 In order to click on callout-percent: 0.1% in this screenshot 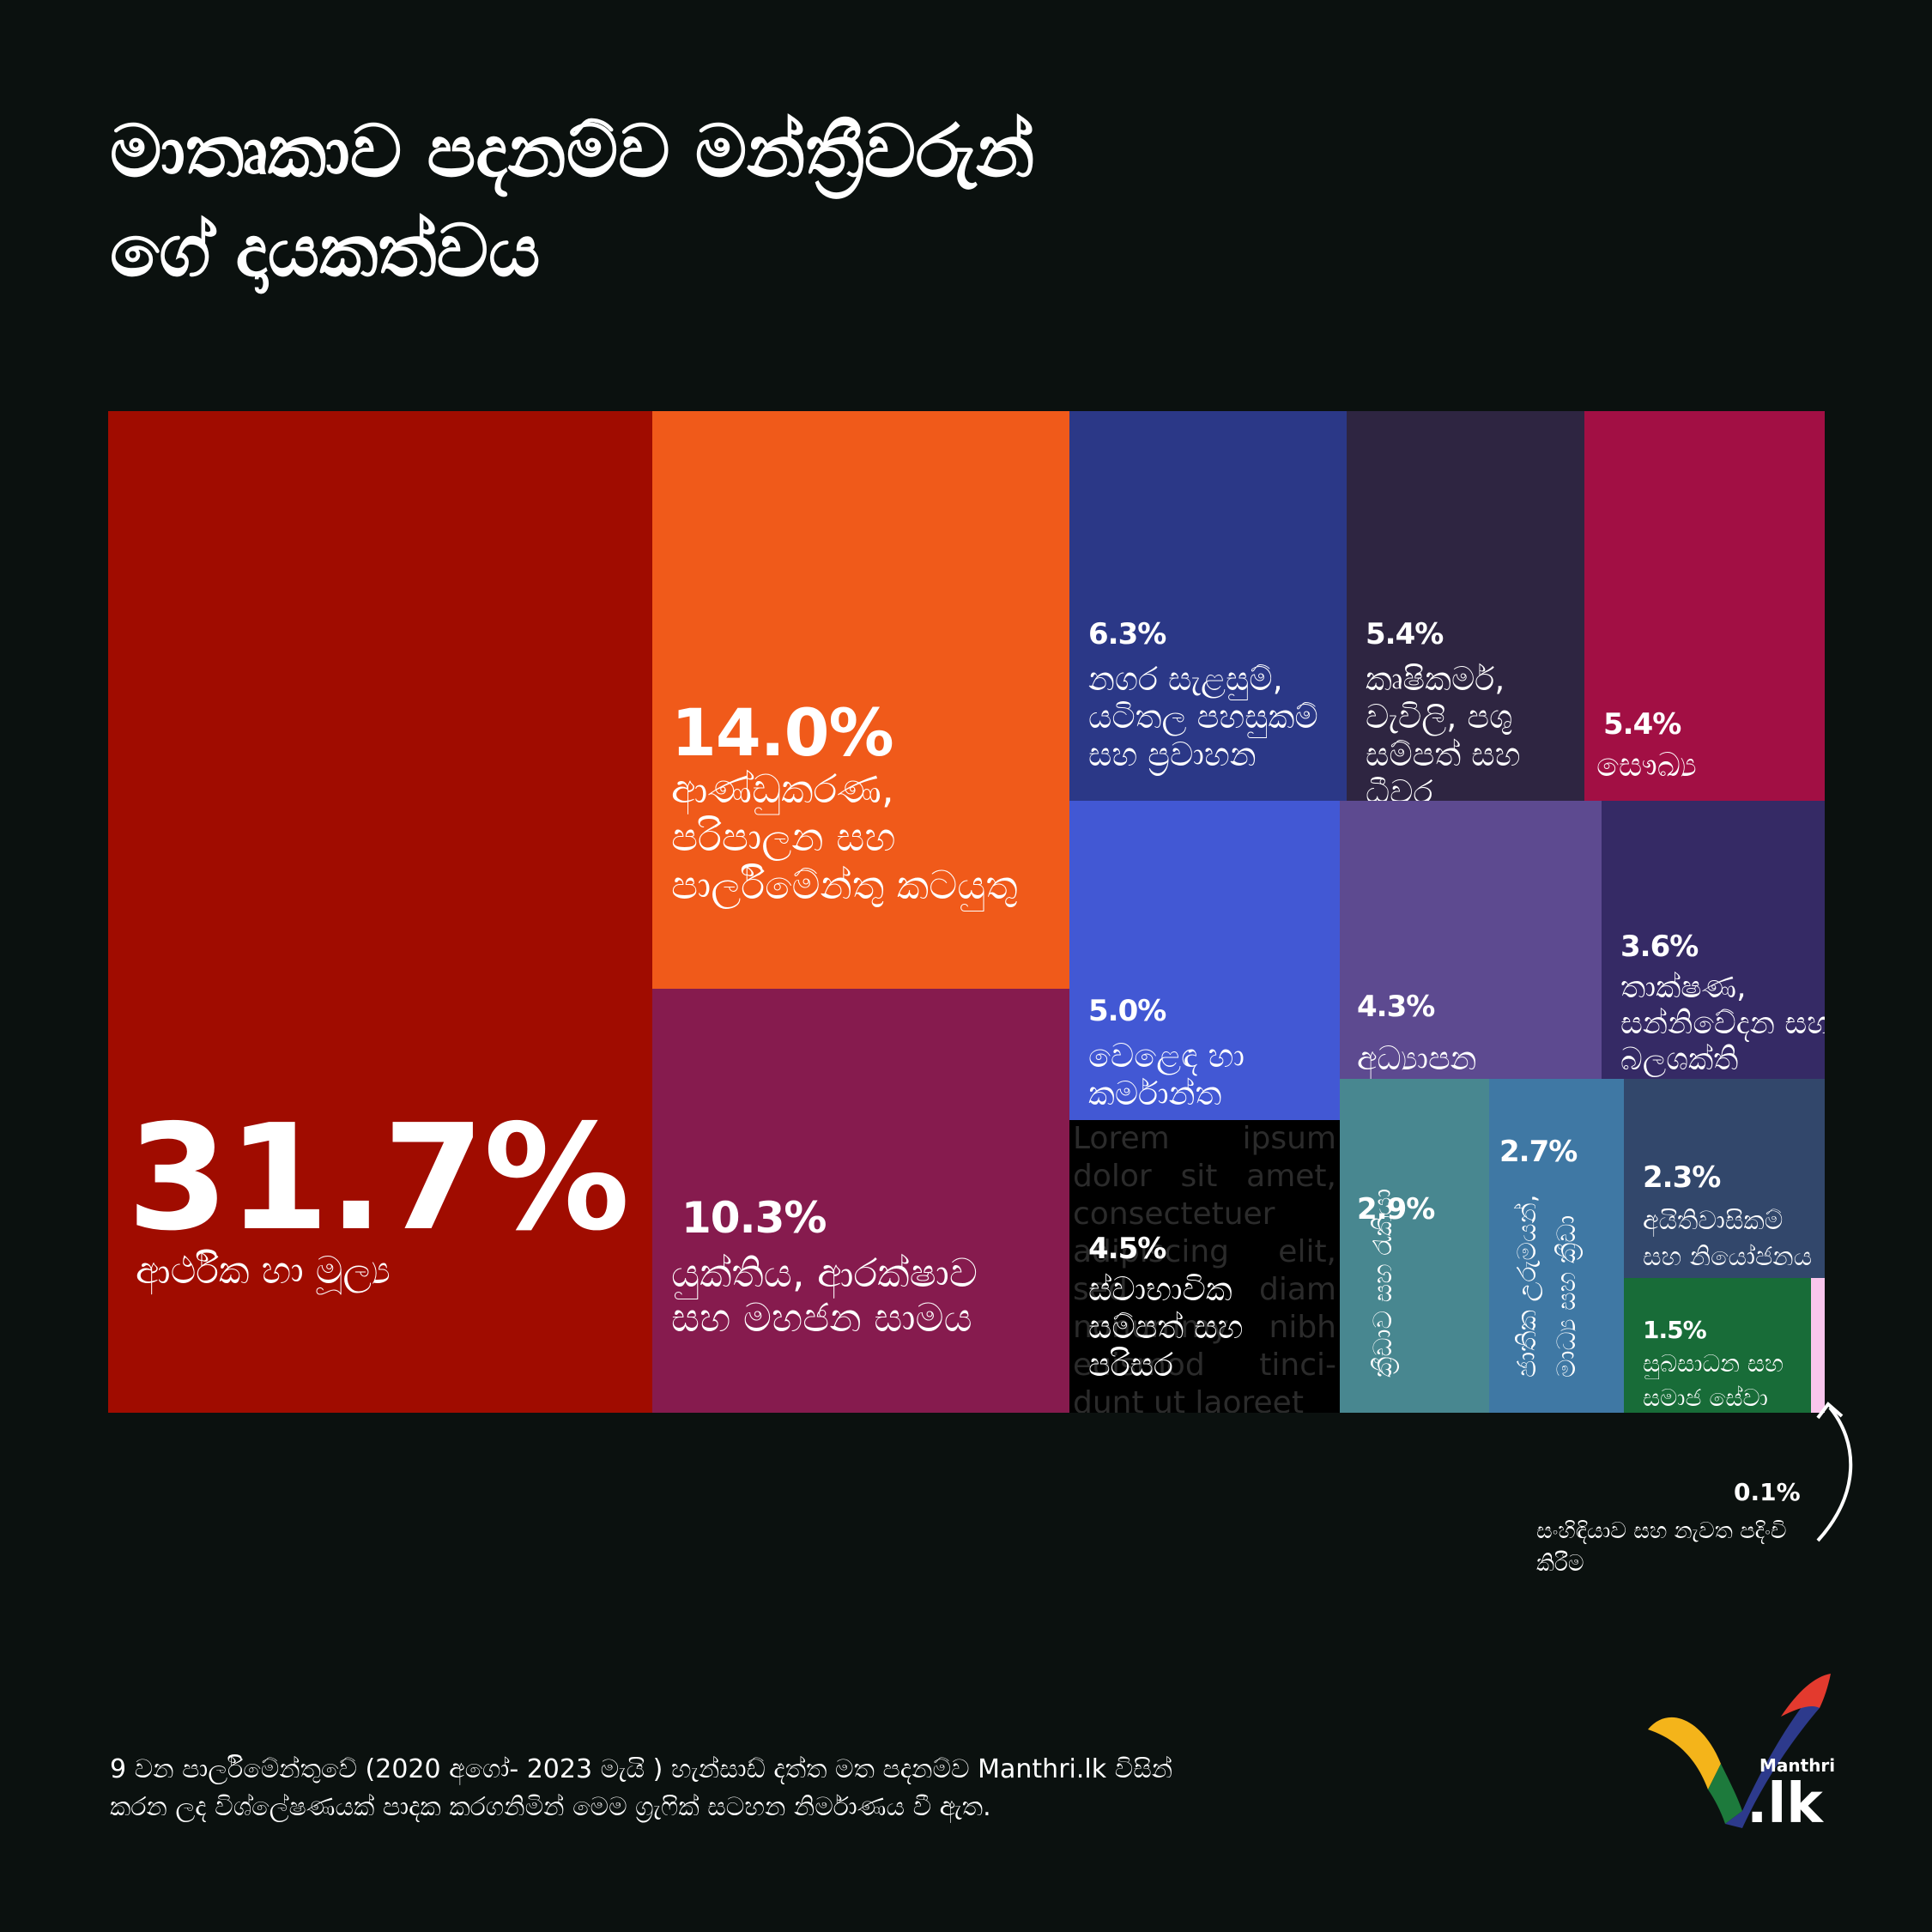, I will do `click(1767, 1492)`.